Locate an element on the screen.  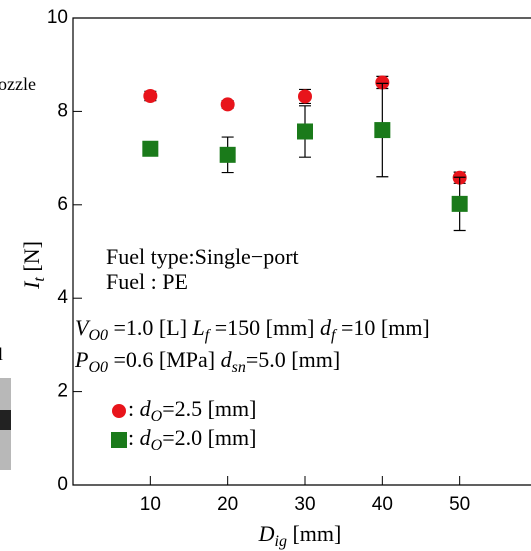
text-part: =10 [mm] is located at coordinates (382, 327).